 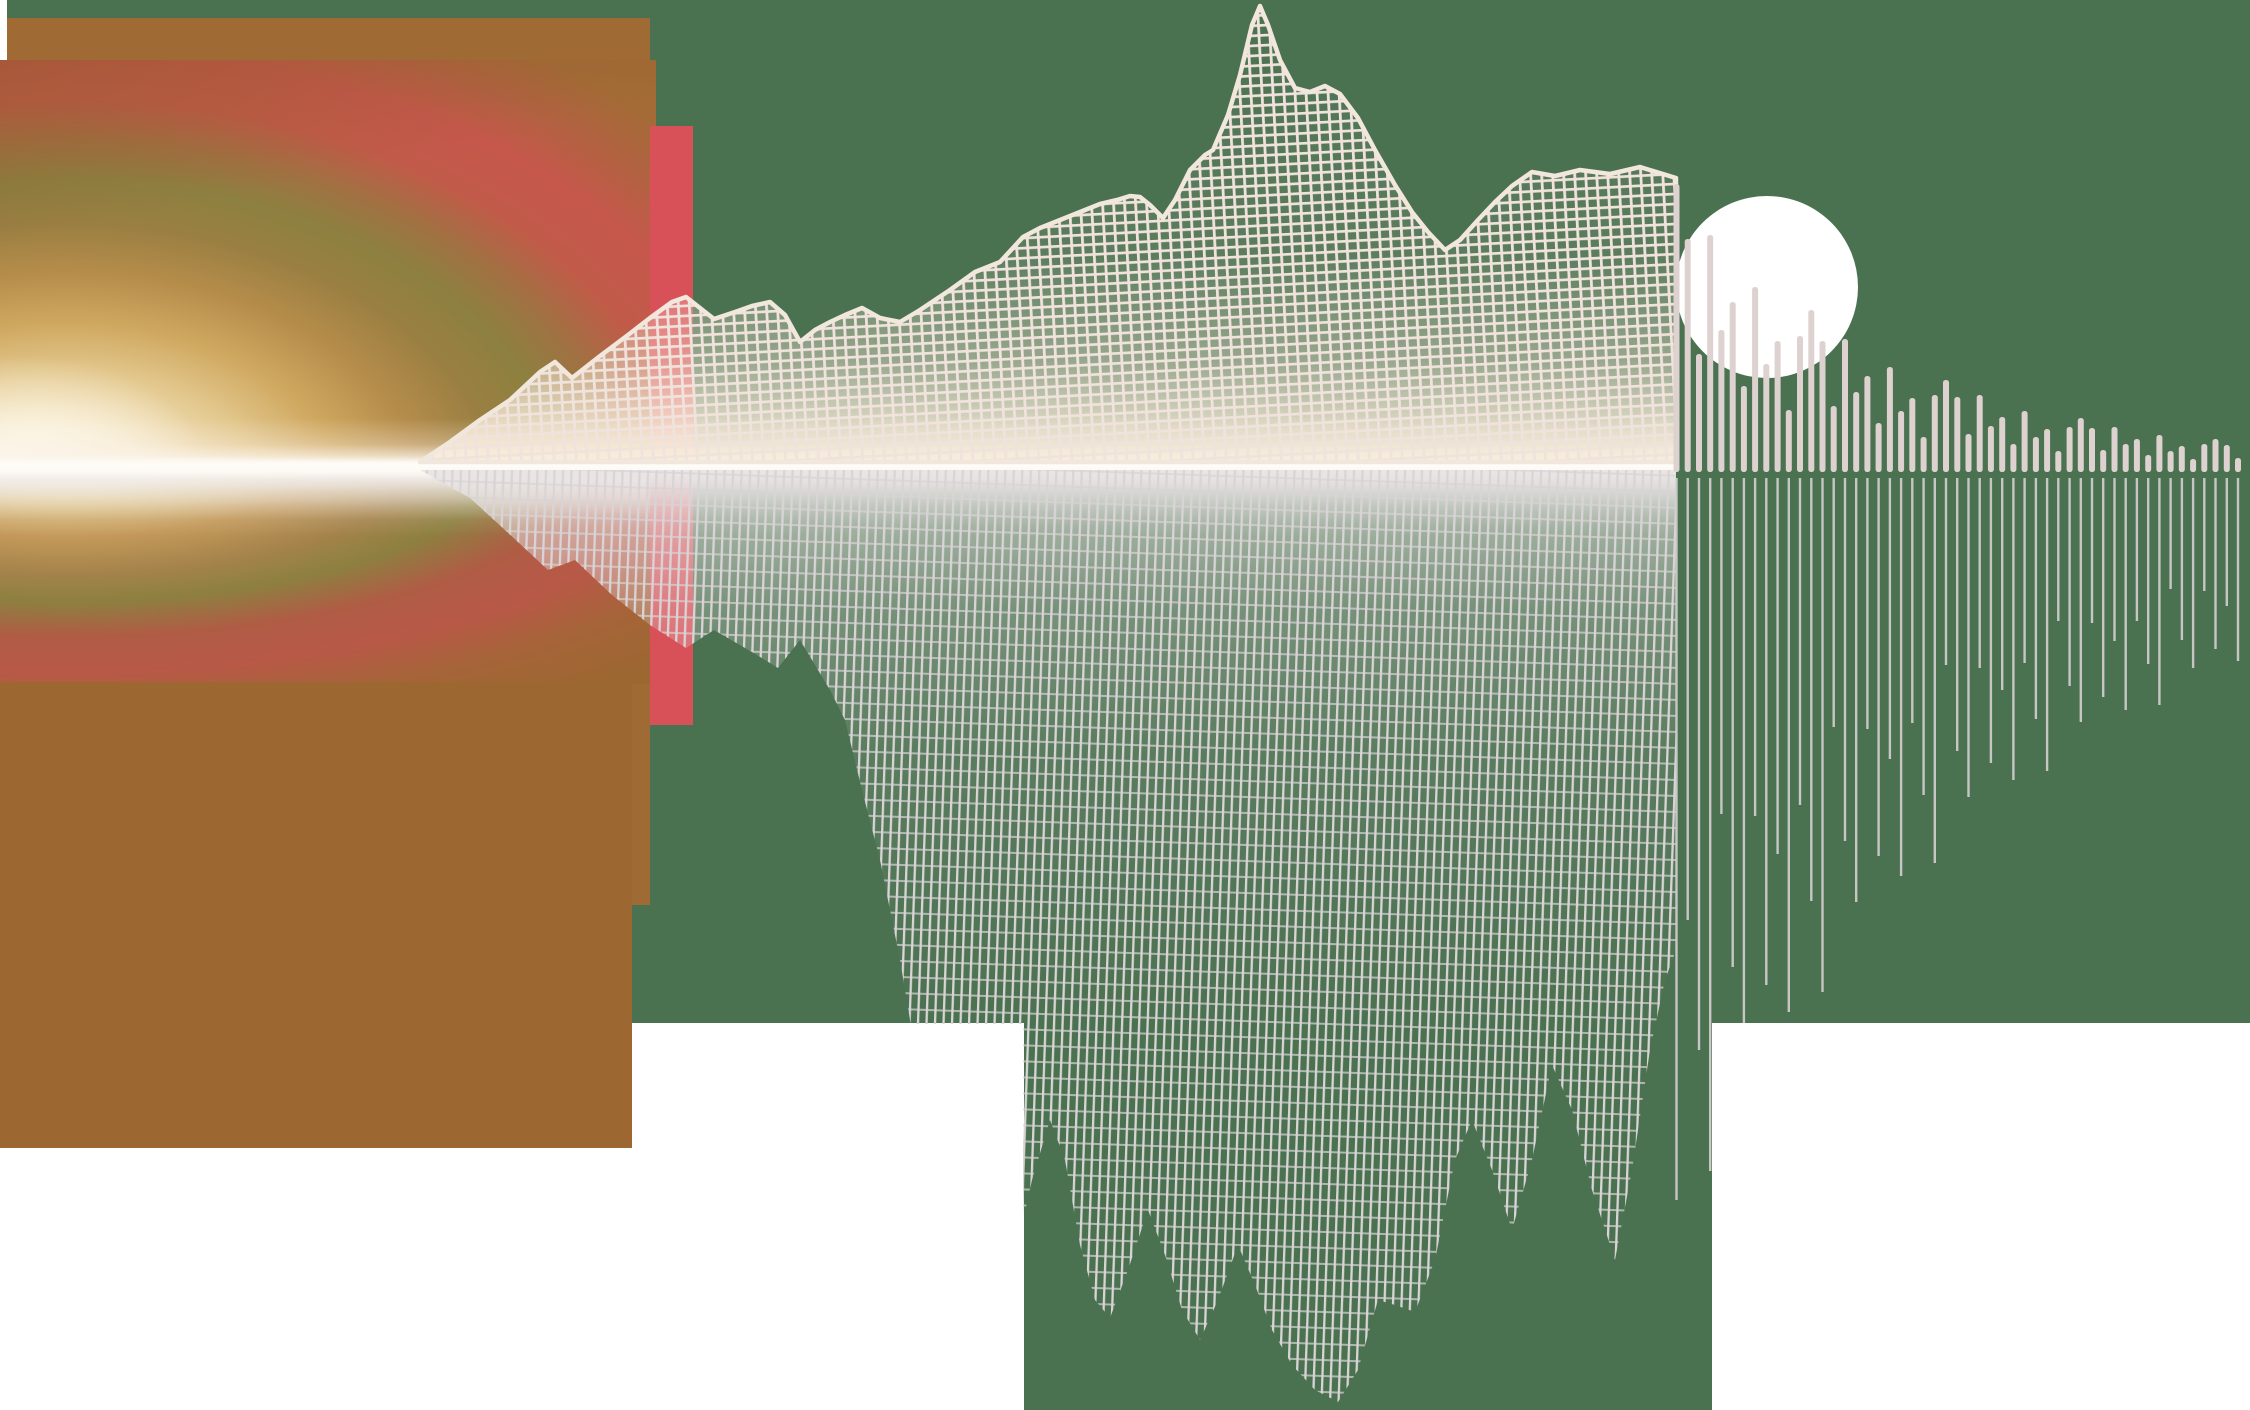 I want to click on brown-lower-block, so click(x=316, y=915).